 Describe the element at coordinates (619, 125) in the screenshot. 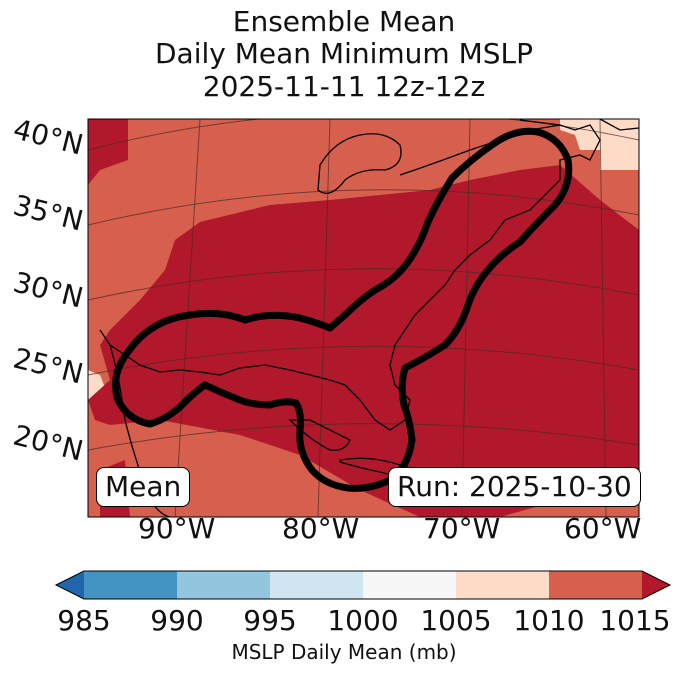

I see `newfoundland-edge` at that location.